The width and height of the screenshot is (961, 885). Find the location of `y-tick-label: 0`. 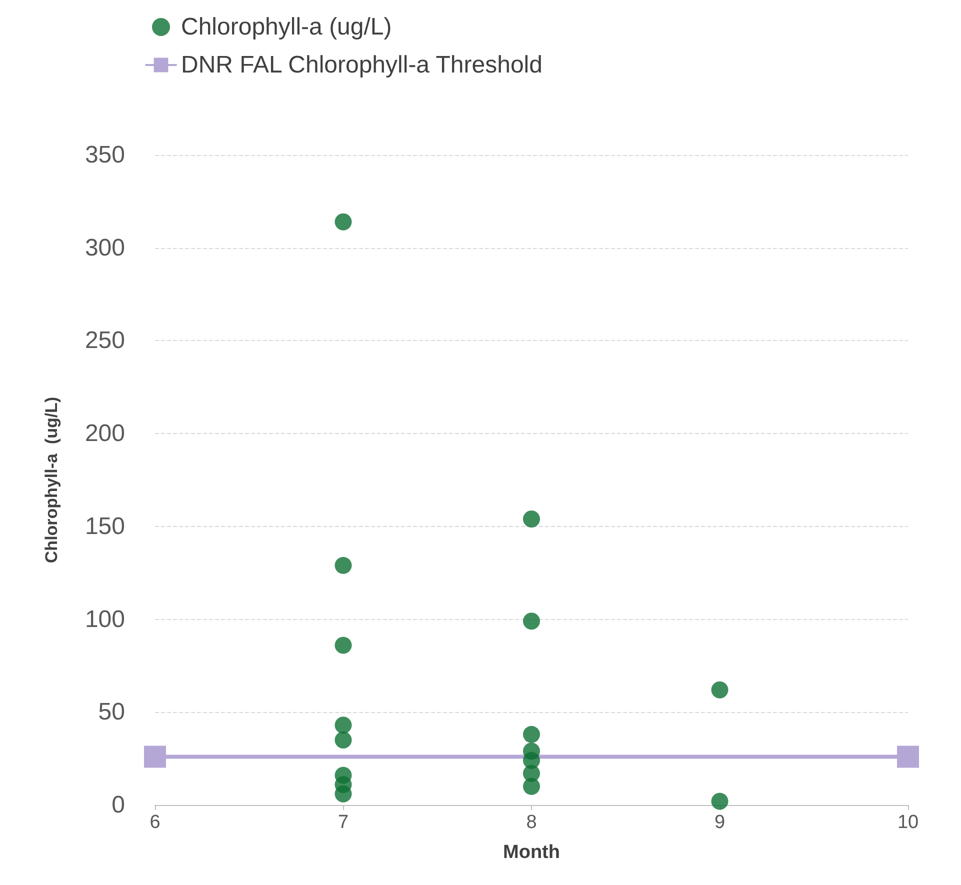

y-tick-label: 0 is located at coordinates (118, 805).